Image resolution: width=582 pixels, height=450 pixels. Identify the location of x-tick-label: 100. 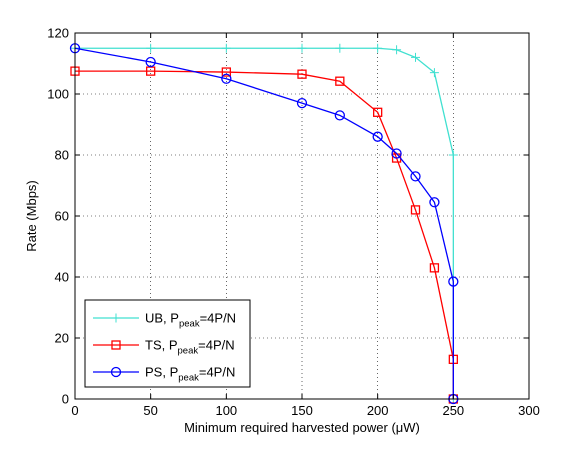
(226, 410).